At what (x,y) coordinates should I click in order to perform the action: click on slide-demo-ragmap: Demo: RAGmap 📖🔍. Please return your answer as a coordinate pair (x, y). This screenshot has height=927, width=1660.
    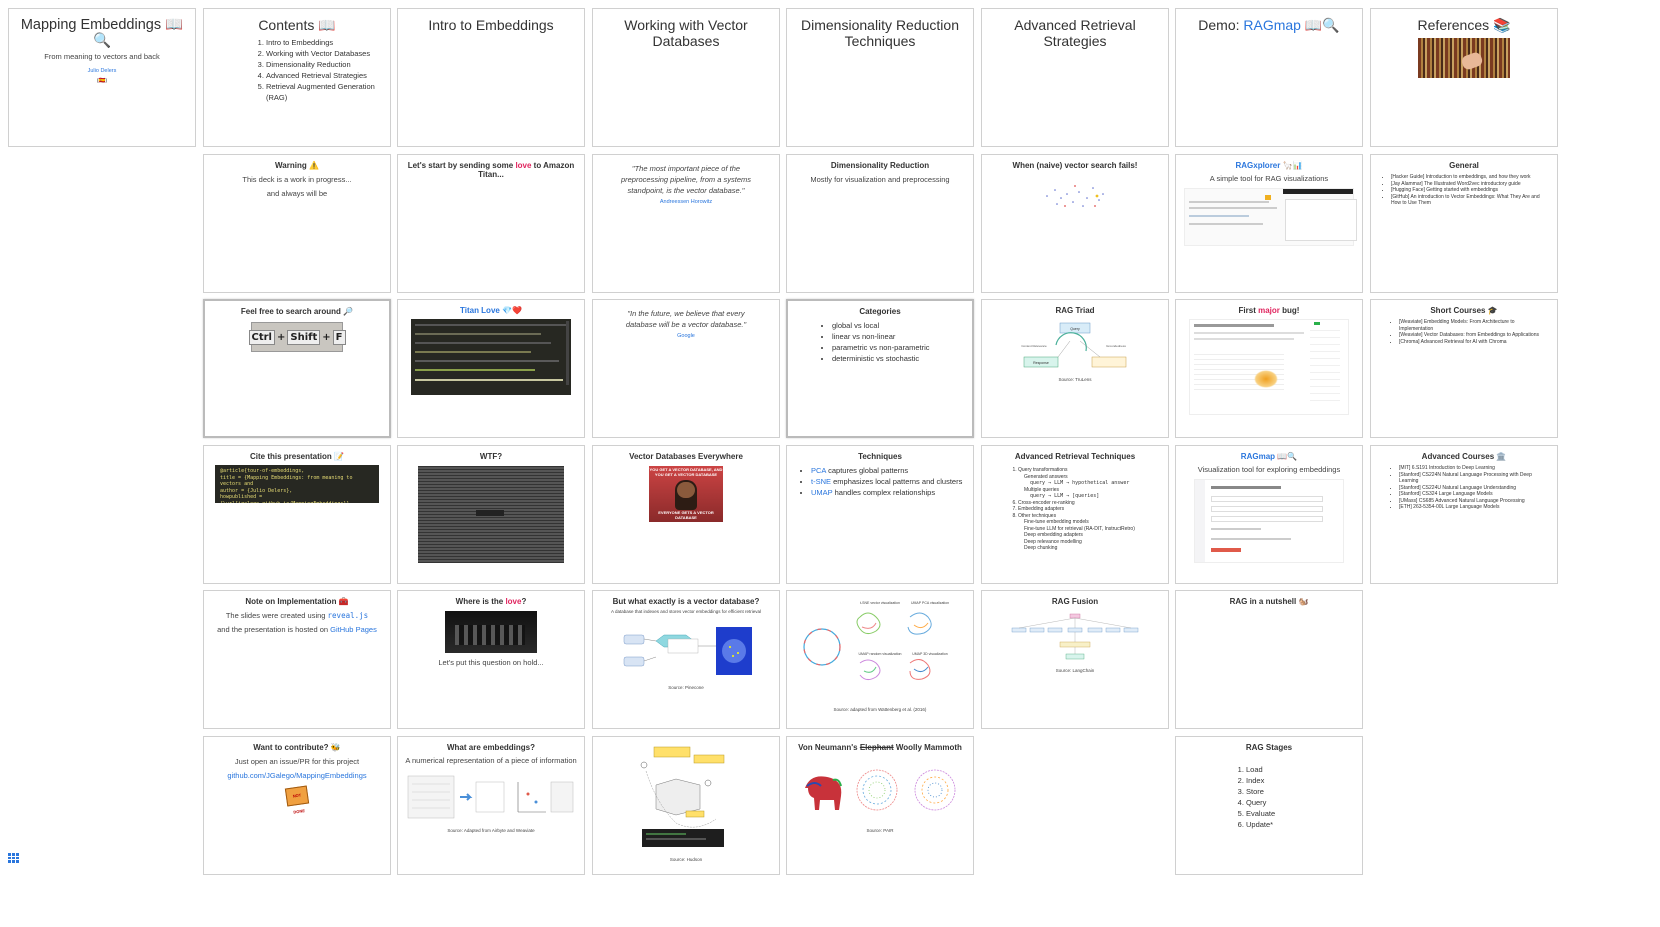
    Looking at the image, I should click on (1269, 77).